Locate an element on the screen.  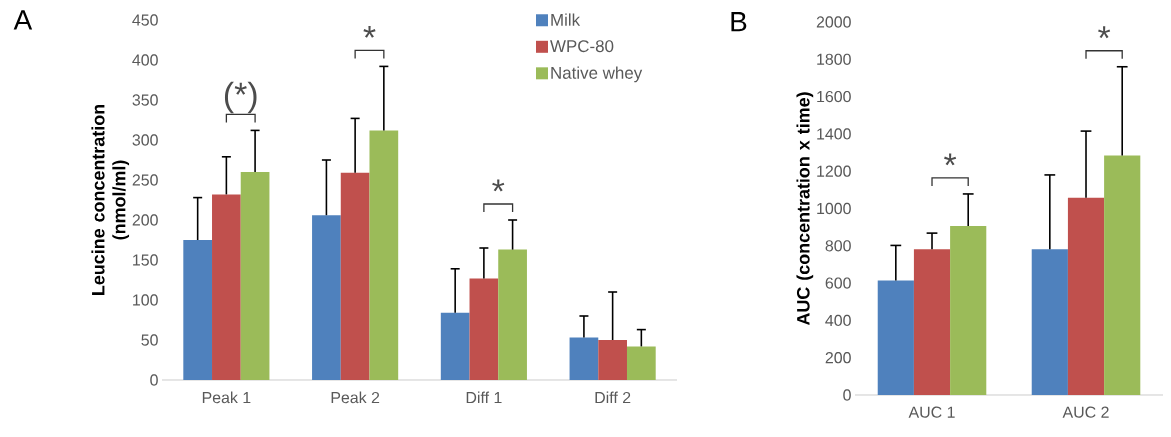
x-tick-label: Peak 2 is located at coordinates (355, 397).